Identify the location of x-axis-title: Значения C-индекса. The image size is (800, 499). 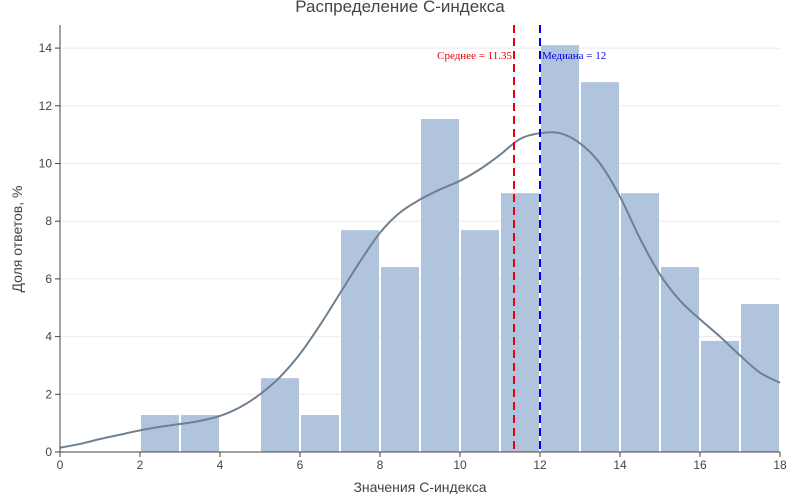
(419, 486).